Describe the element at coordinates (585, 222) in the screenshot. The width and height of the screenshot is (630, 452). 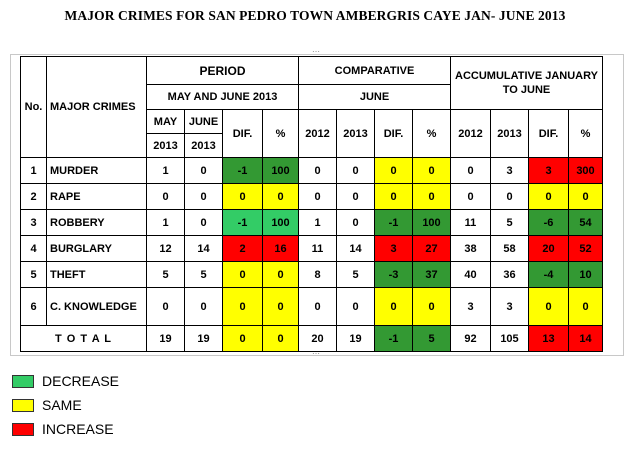
I see `cell-acc-pct: 54` at that location.